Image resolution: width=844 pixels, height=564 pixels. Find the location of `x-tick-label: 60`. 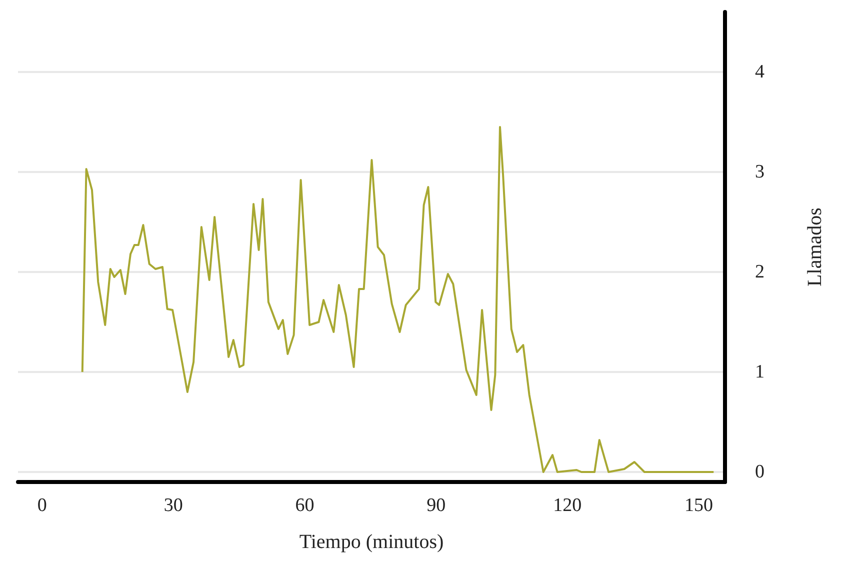

x-tick-label: 60 is located at coordinates (304, 505).